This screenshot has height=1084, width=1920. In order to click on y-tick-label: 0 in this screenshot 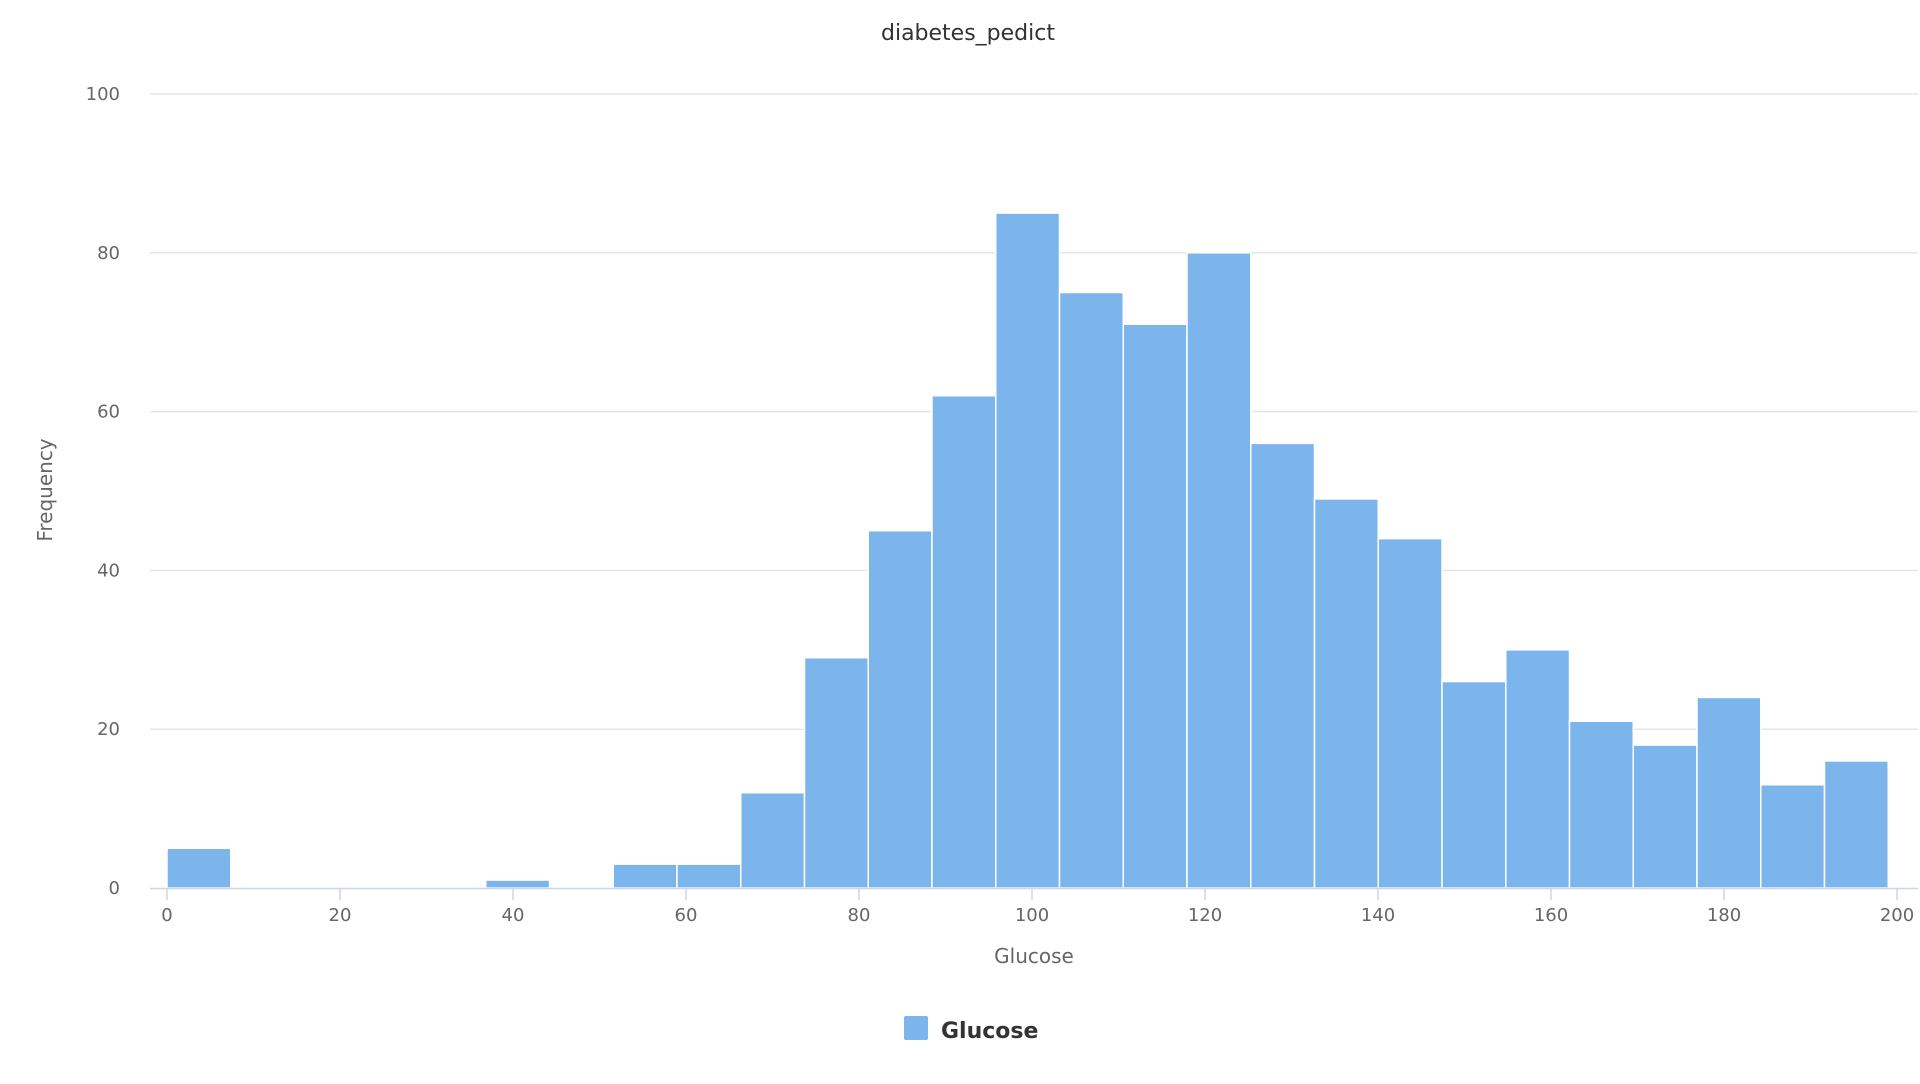, I will do `click(114, 888)`.